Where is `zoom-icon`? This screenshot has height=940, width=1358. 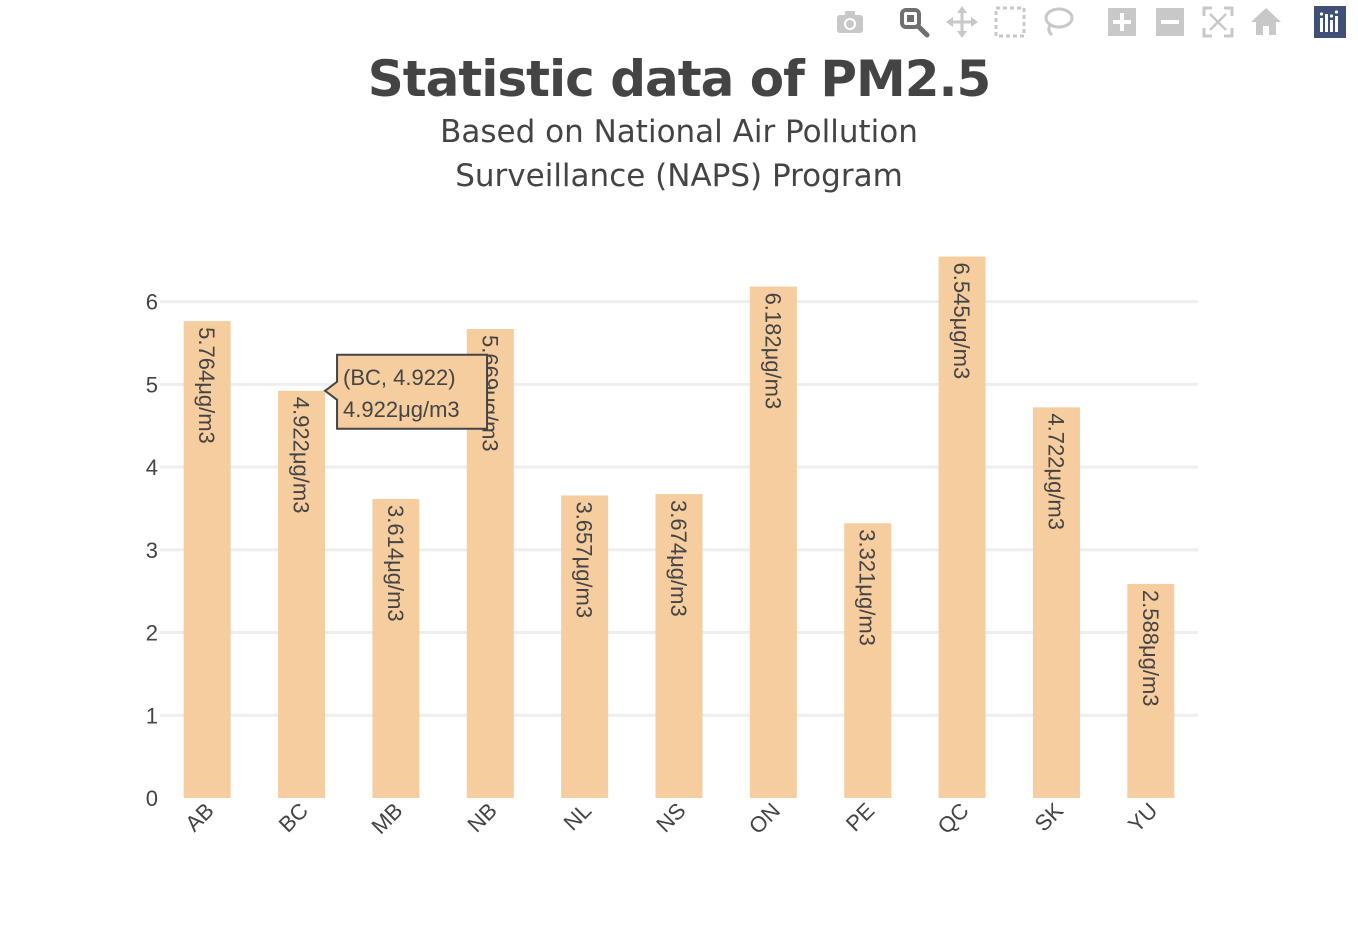 zoom-icon is located at coordinates (914, 22).